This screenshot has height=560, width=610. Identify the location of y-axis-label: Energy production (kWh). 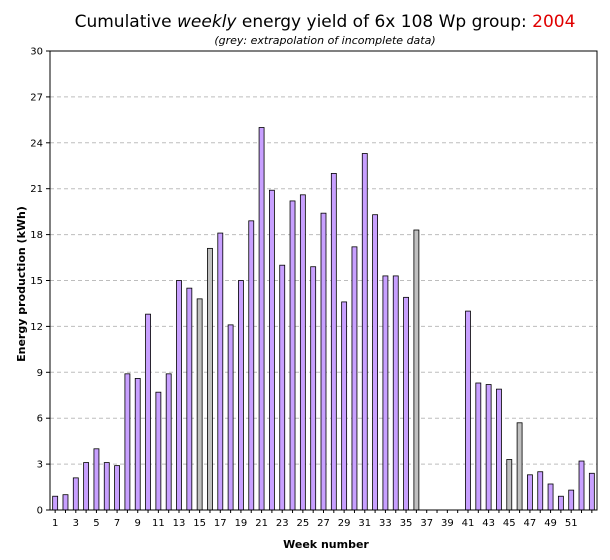
(21, 284).